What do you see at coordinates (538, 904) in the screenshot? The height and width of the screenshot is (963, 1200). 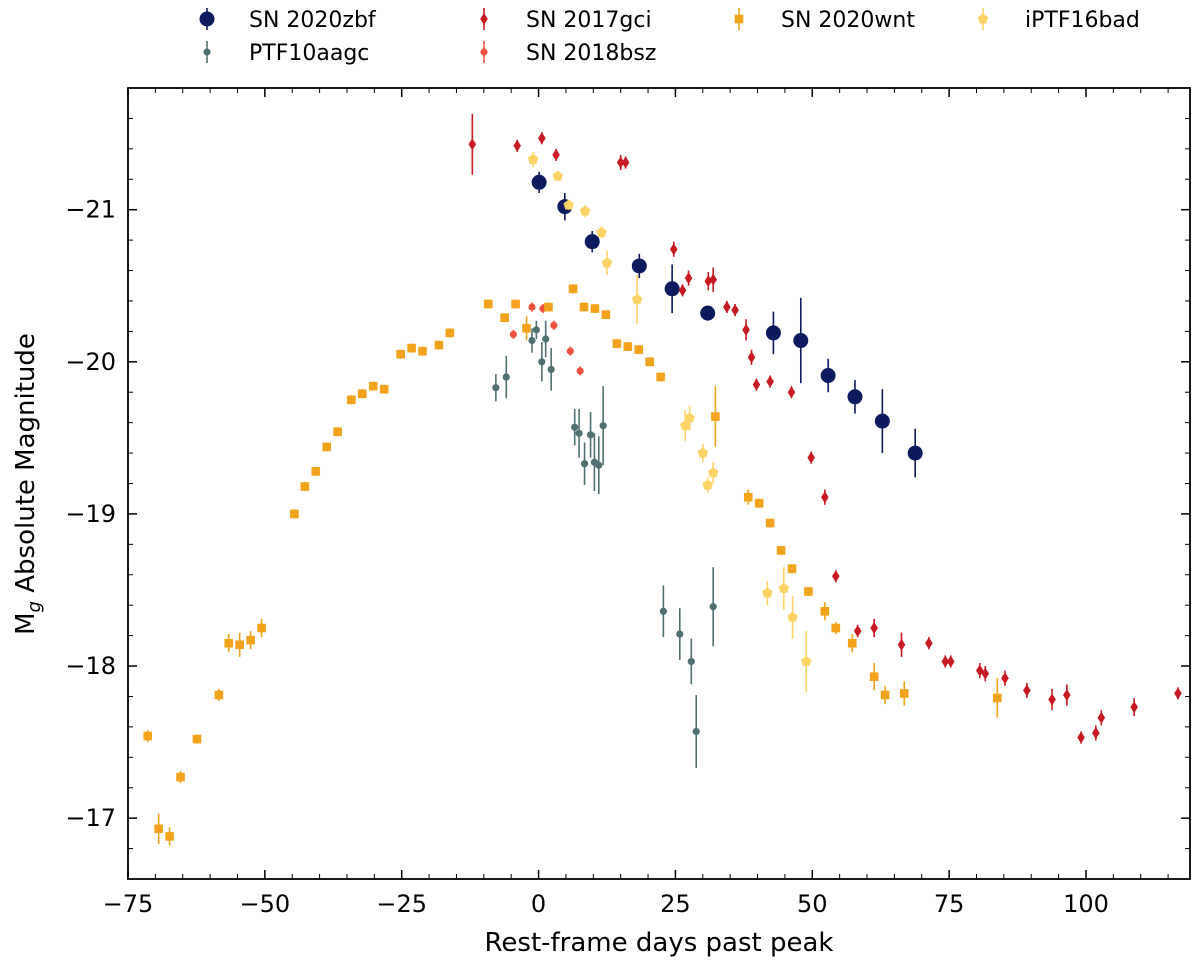 I see `x-tick-label: 0` at bounding box center [538, 904].